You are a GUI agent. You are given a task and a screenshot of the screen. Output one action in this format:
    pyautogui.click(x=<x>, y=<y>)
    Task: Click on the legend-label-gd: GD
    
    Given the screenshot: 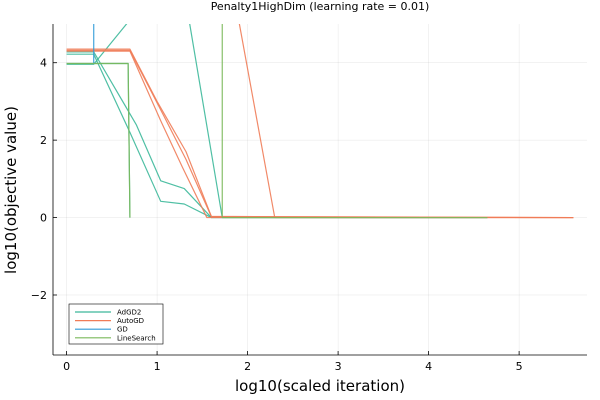 What is the action you would take?
    pyautogui.click(x=122, y=330)
    